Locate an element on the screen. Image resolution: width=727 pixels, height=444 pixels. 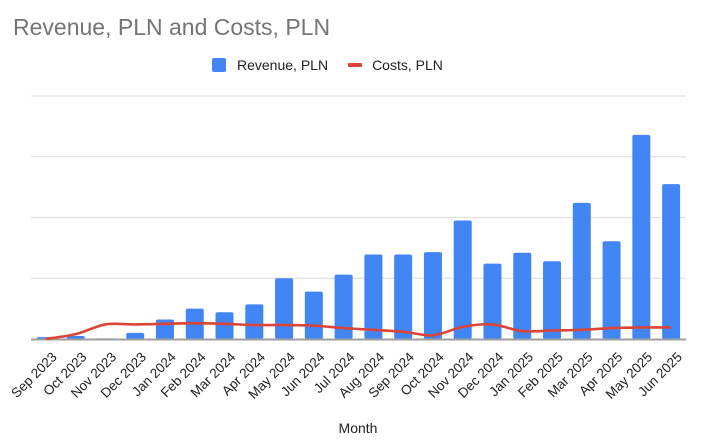
legend-label-revenue: Revenue, PLN is located at coordinates (283, 65).